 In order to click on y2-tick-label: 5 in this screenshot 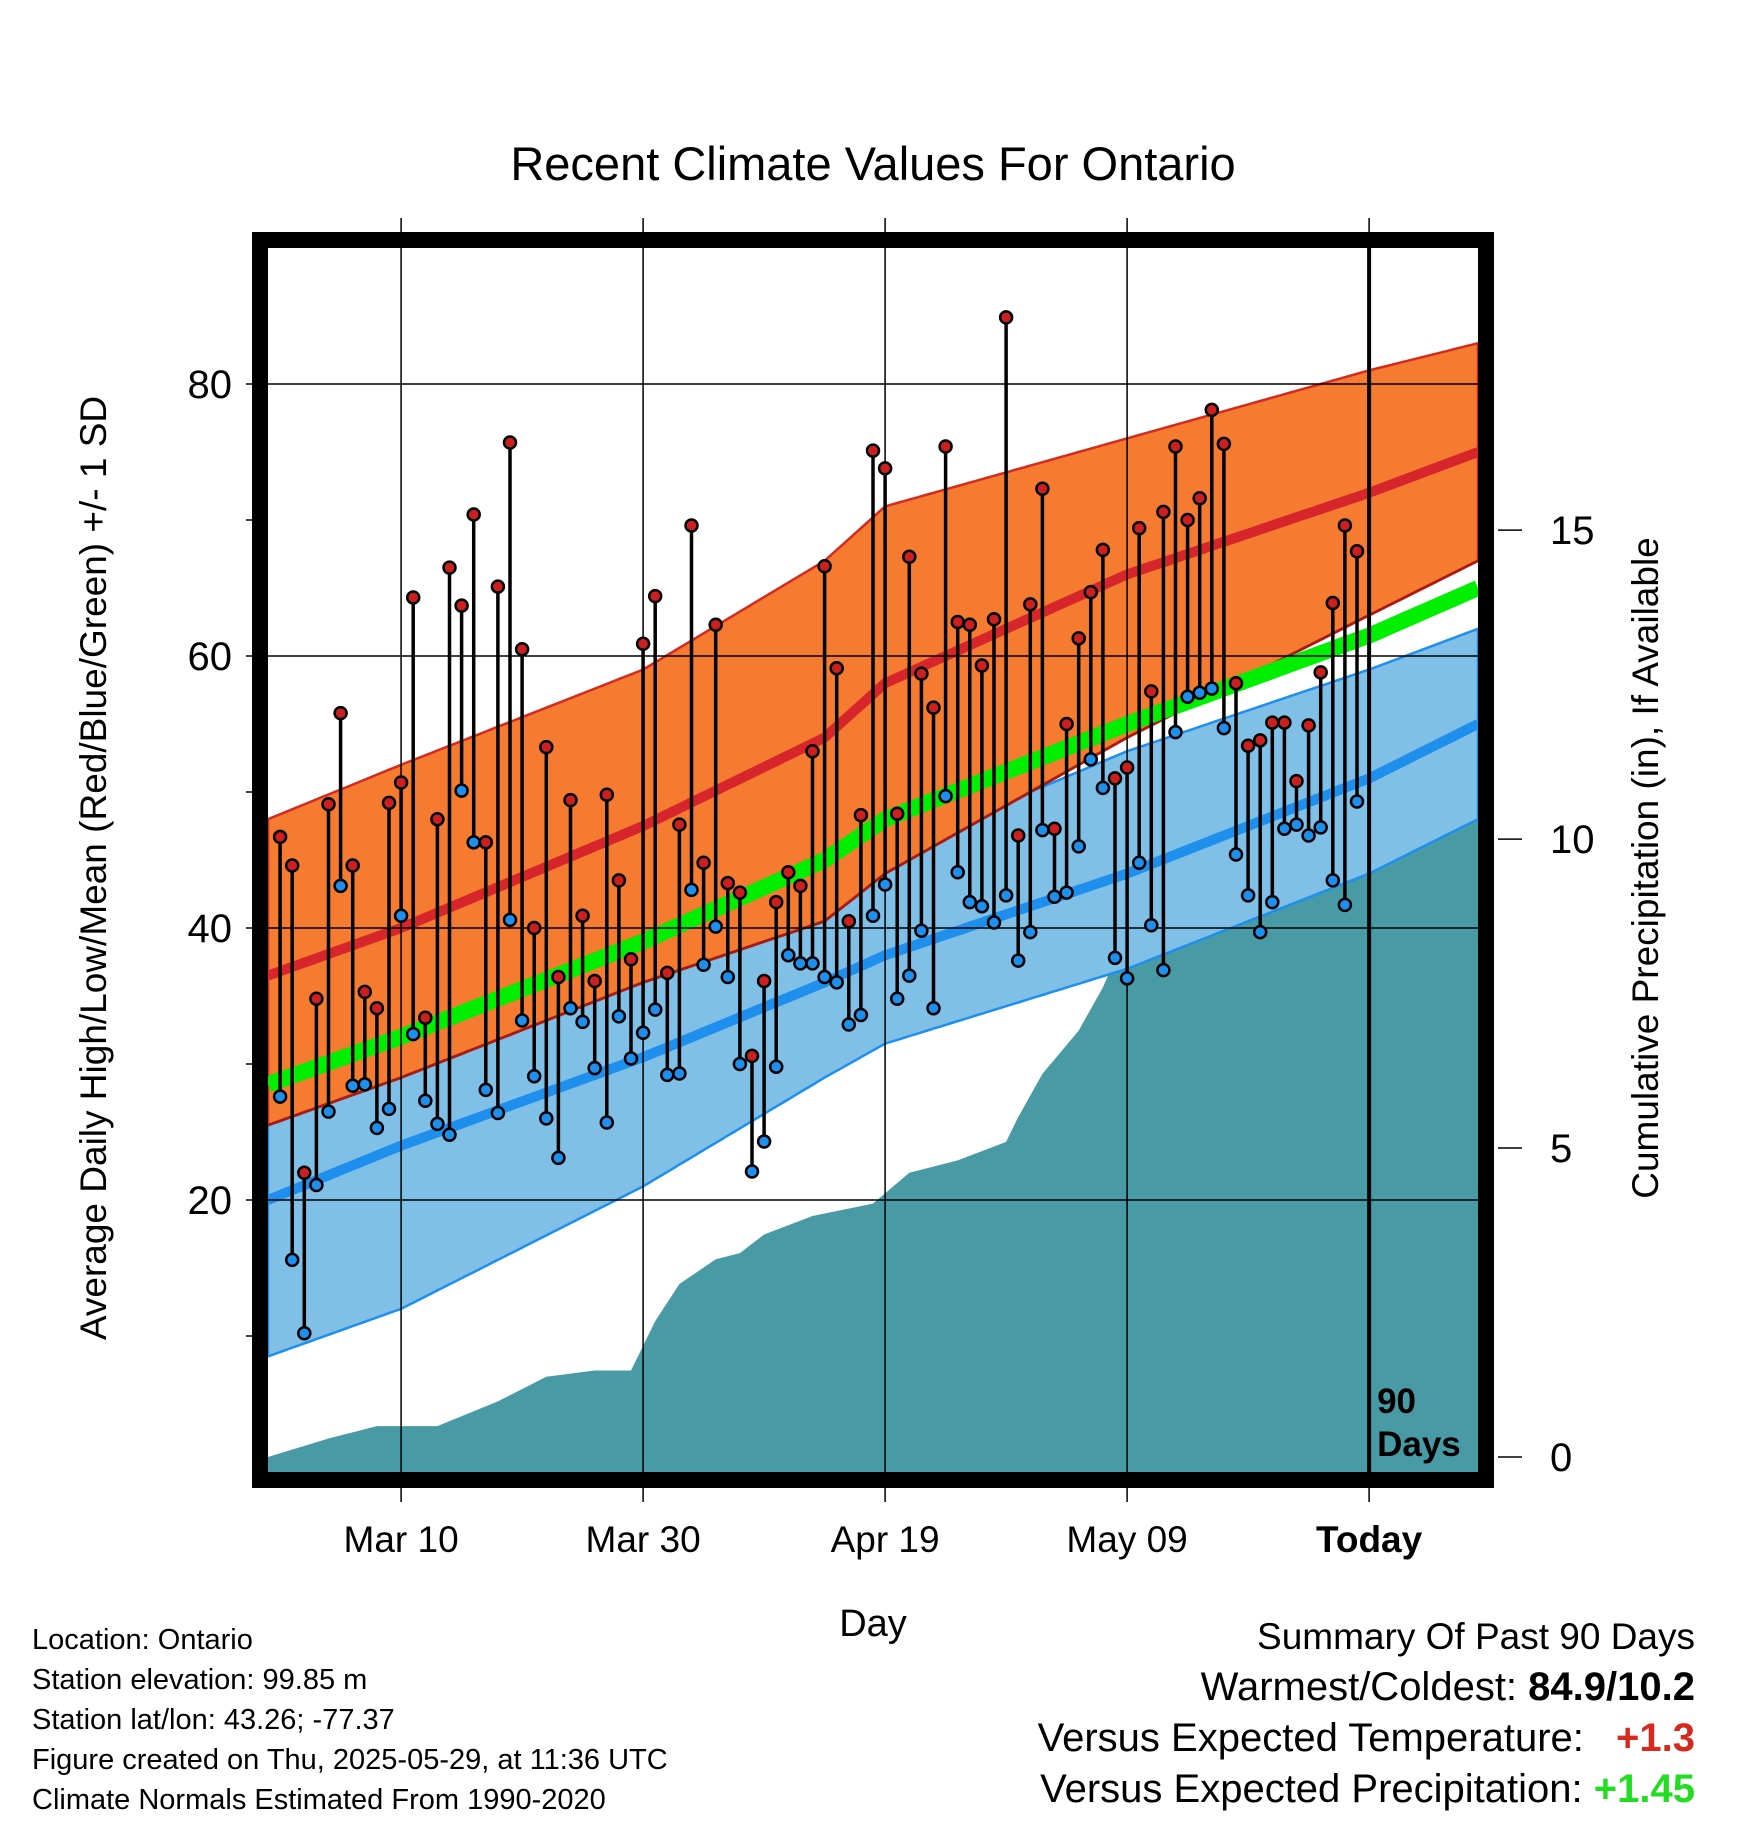, I will do `click(1561, 1149)`.